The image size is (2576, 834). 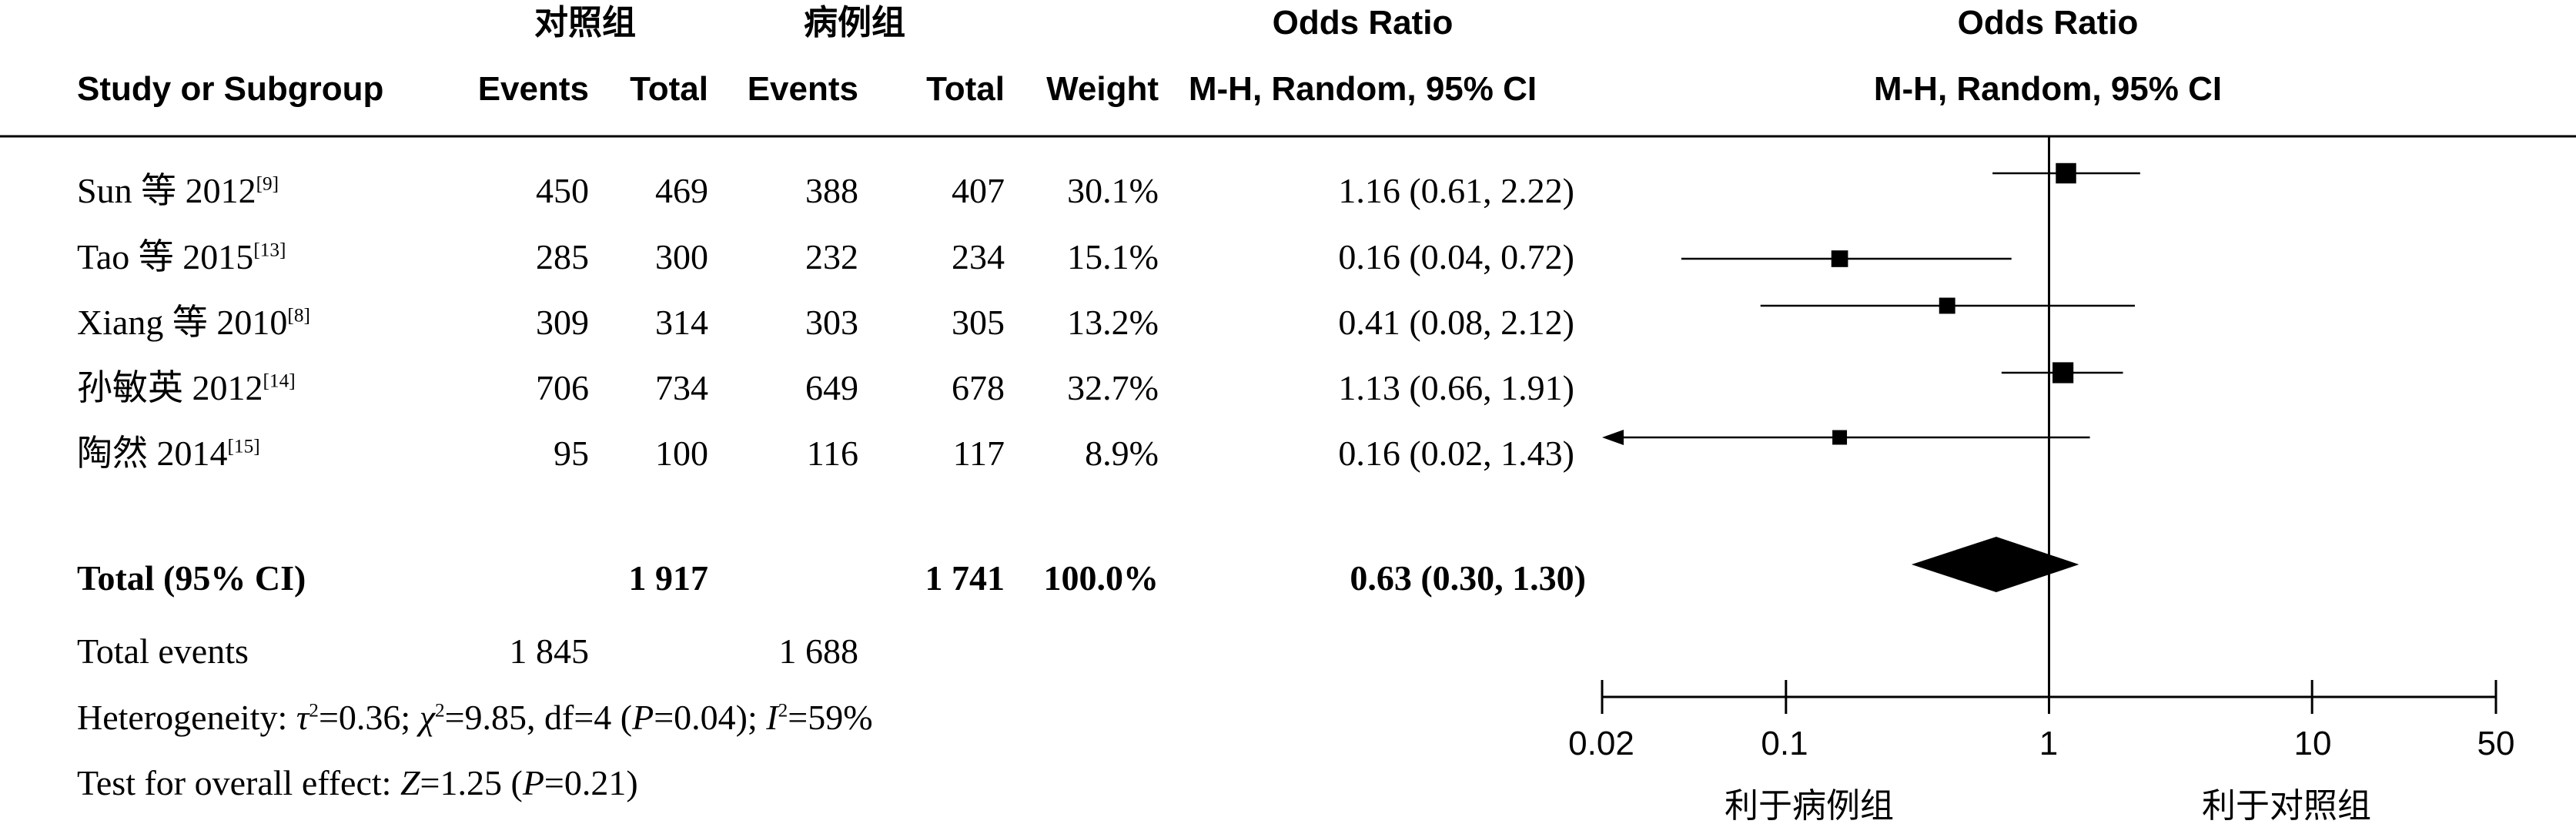 What do you see at coordinates (1456, 190) in the screenshot?
I see `or-ci: 1.16 (0.61, 2.22)` at bounding box center [1456, 190].